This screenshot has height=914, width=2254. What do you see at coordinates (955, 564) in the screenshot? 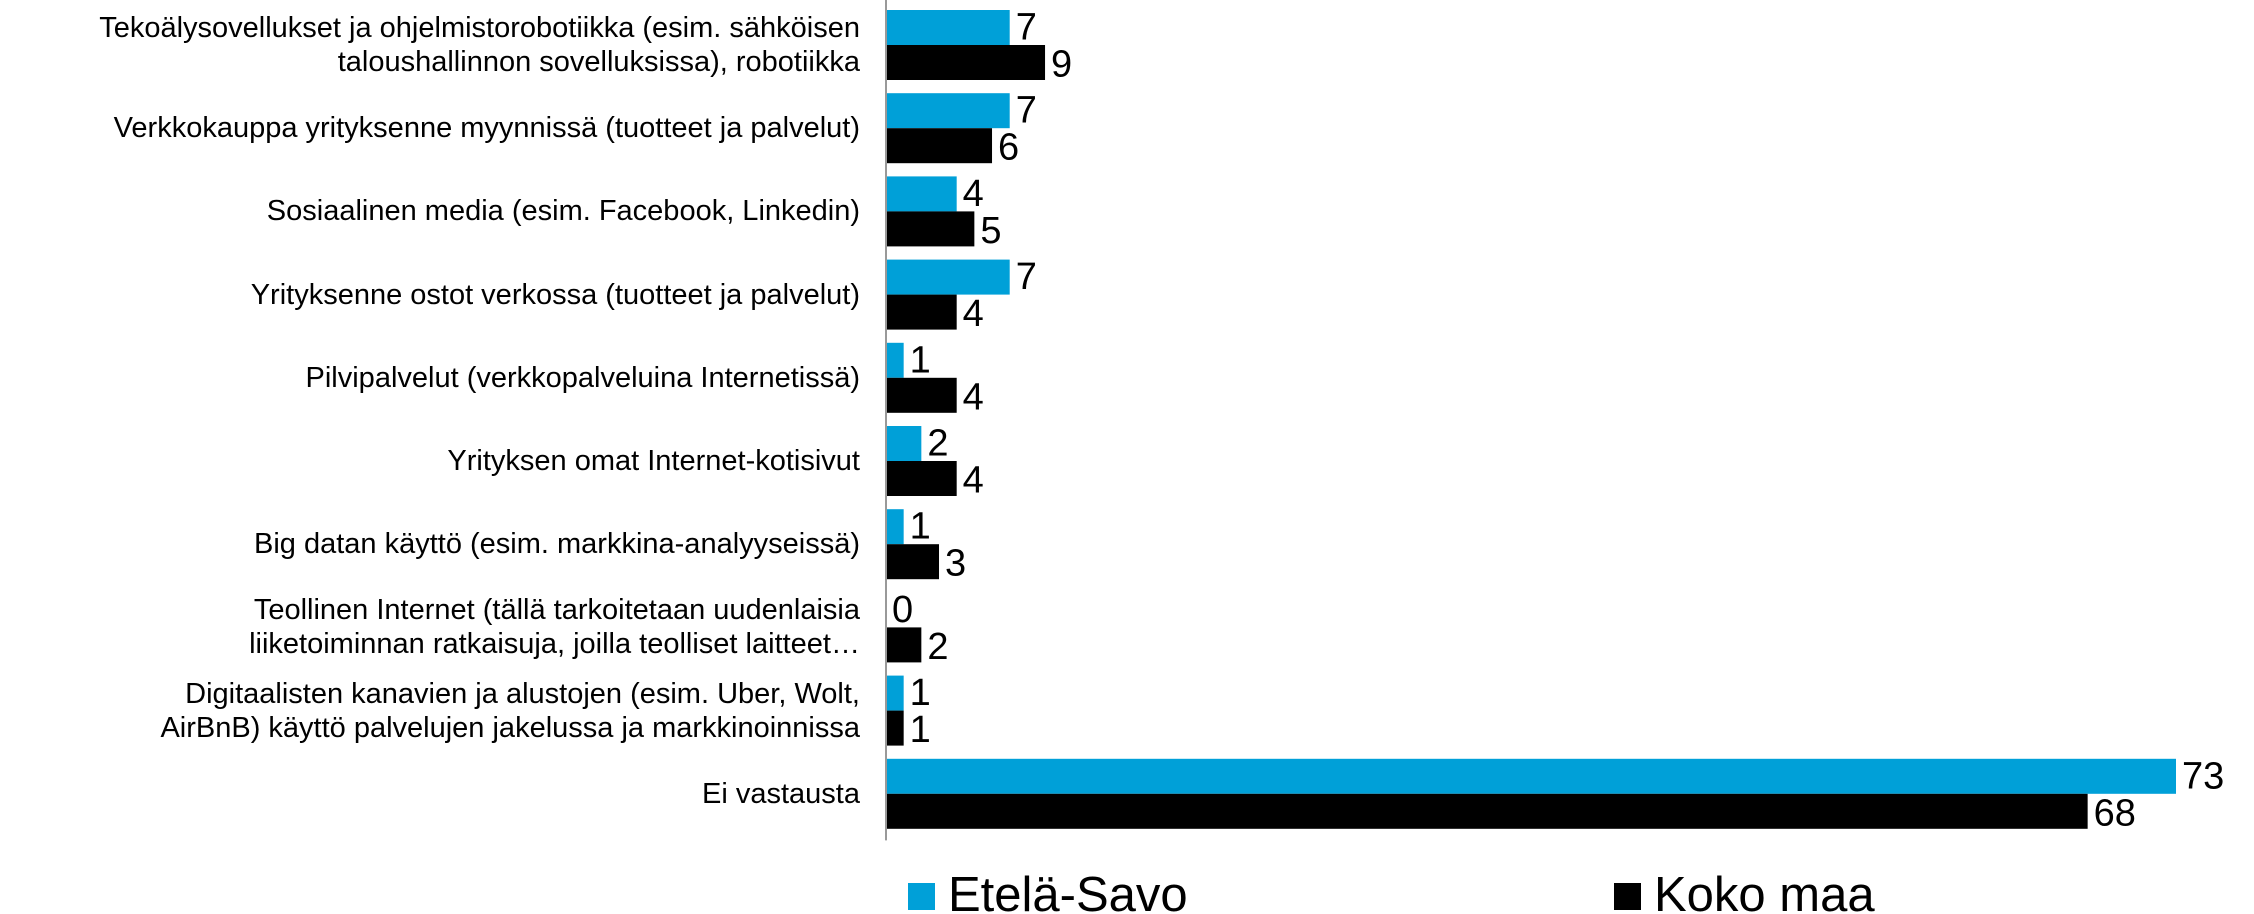
I see `value-label: 3` at bounding box center [955, 564].